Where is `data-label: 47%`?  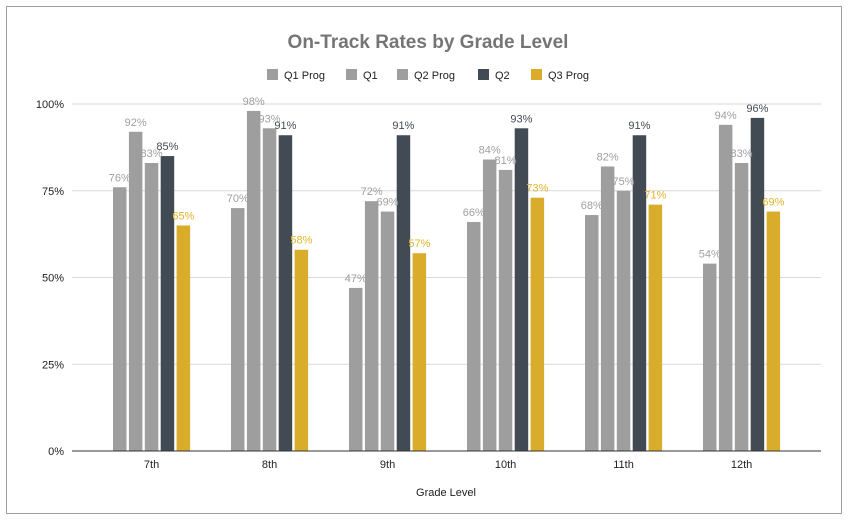 data-label: 47% is located at coordinates (356, 279).